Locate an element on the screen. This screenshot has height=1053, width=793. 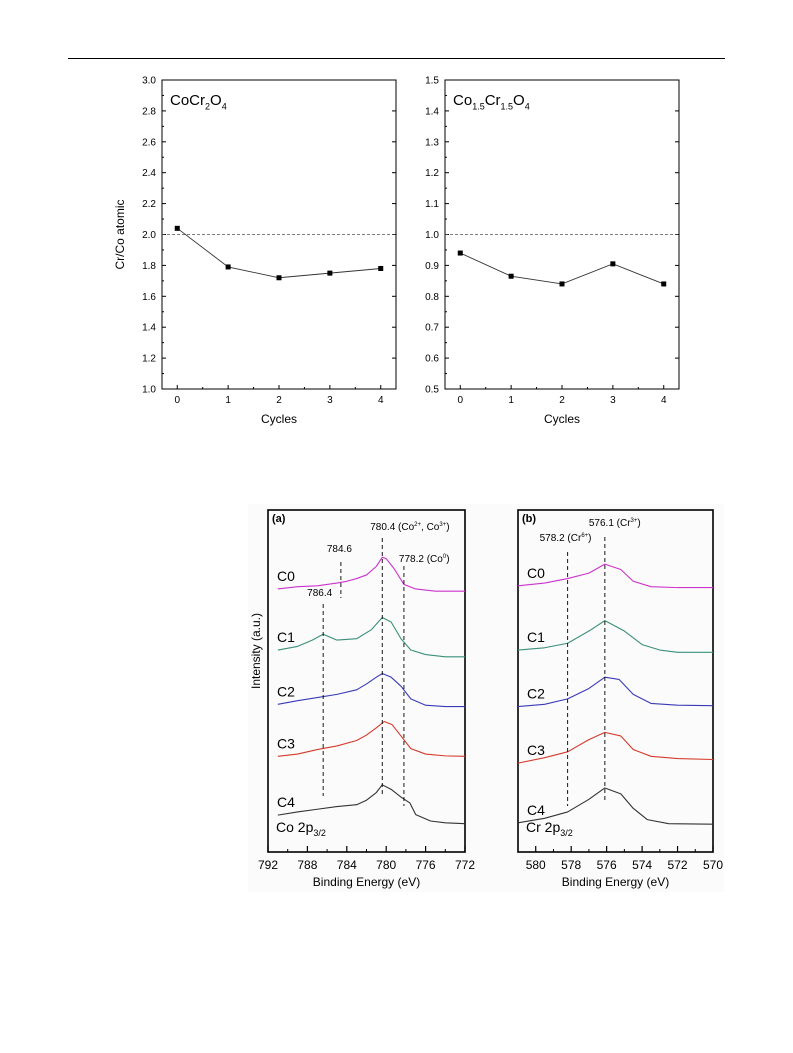
top-right-series-line is located at coordinates (562, 268).